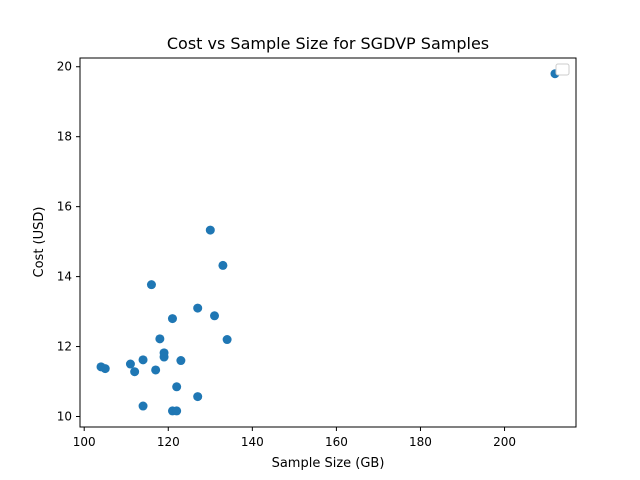 The width and height of the screenshot is (640, 480). What do you see at coordinates (328, 463) in the screenshot?
I see `x-axis-label: Sample Size (GB)` at bounding box center [328, 463].